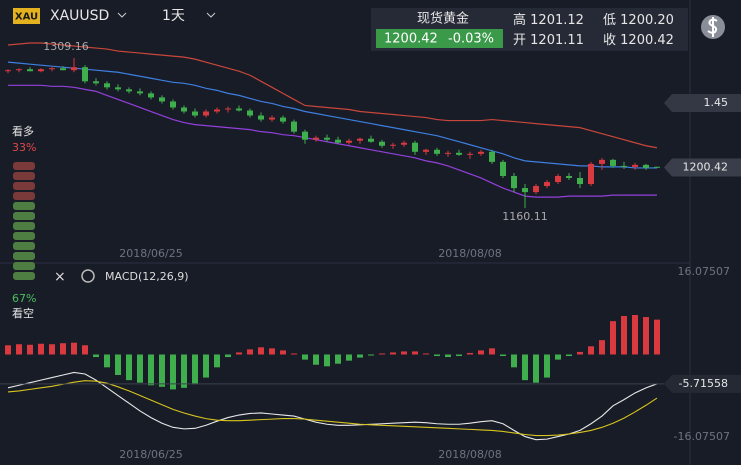 This screenshot has height=465, width=741. What do you see at coordinates (60, 277) in the screenshot?
I see `close-button: ×` at bounding box center [60, 277].